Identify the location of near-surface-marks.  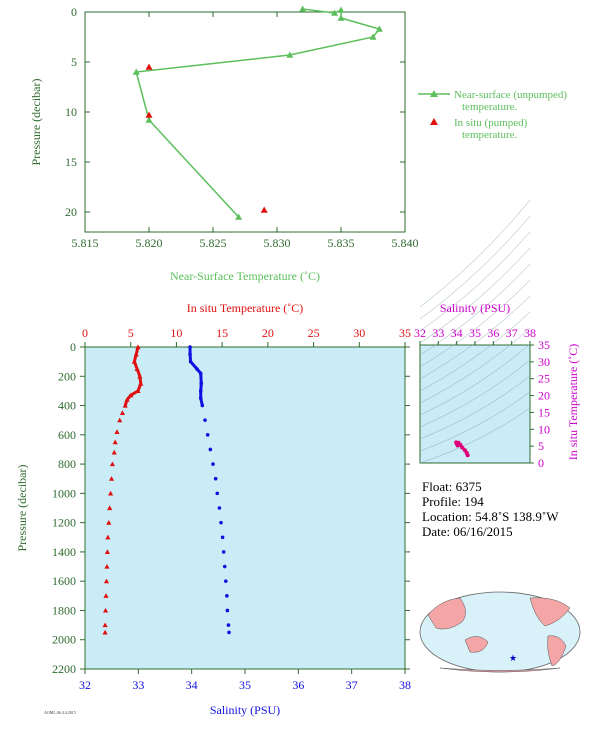
(257, 112).